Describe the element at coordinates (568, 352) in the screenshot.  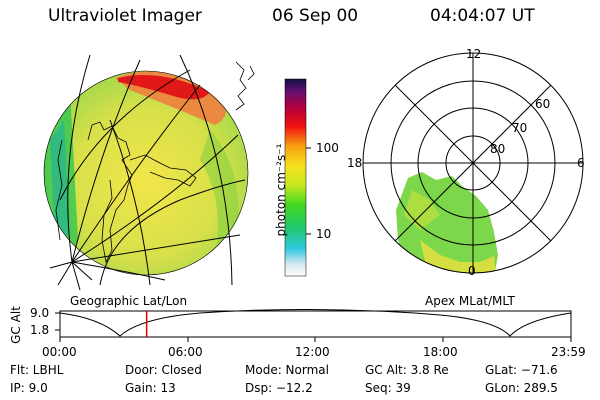
I see `time-tick-2359: 23:59` at that location.